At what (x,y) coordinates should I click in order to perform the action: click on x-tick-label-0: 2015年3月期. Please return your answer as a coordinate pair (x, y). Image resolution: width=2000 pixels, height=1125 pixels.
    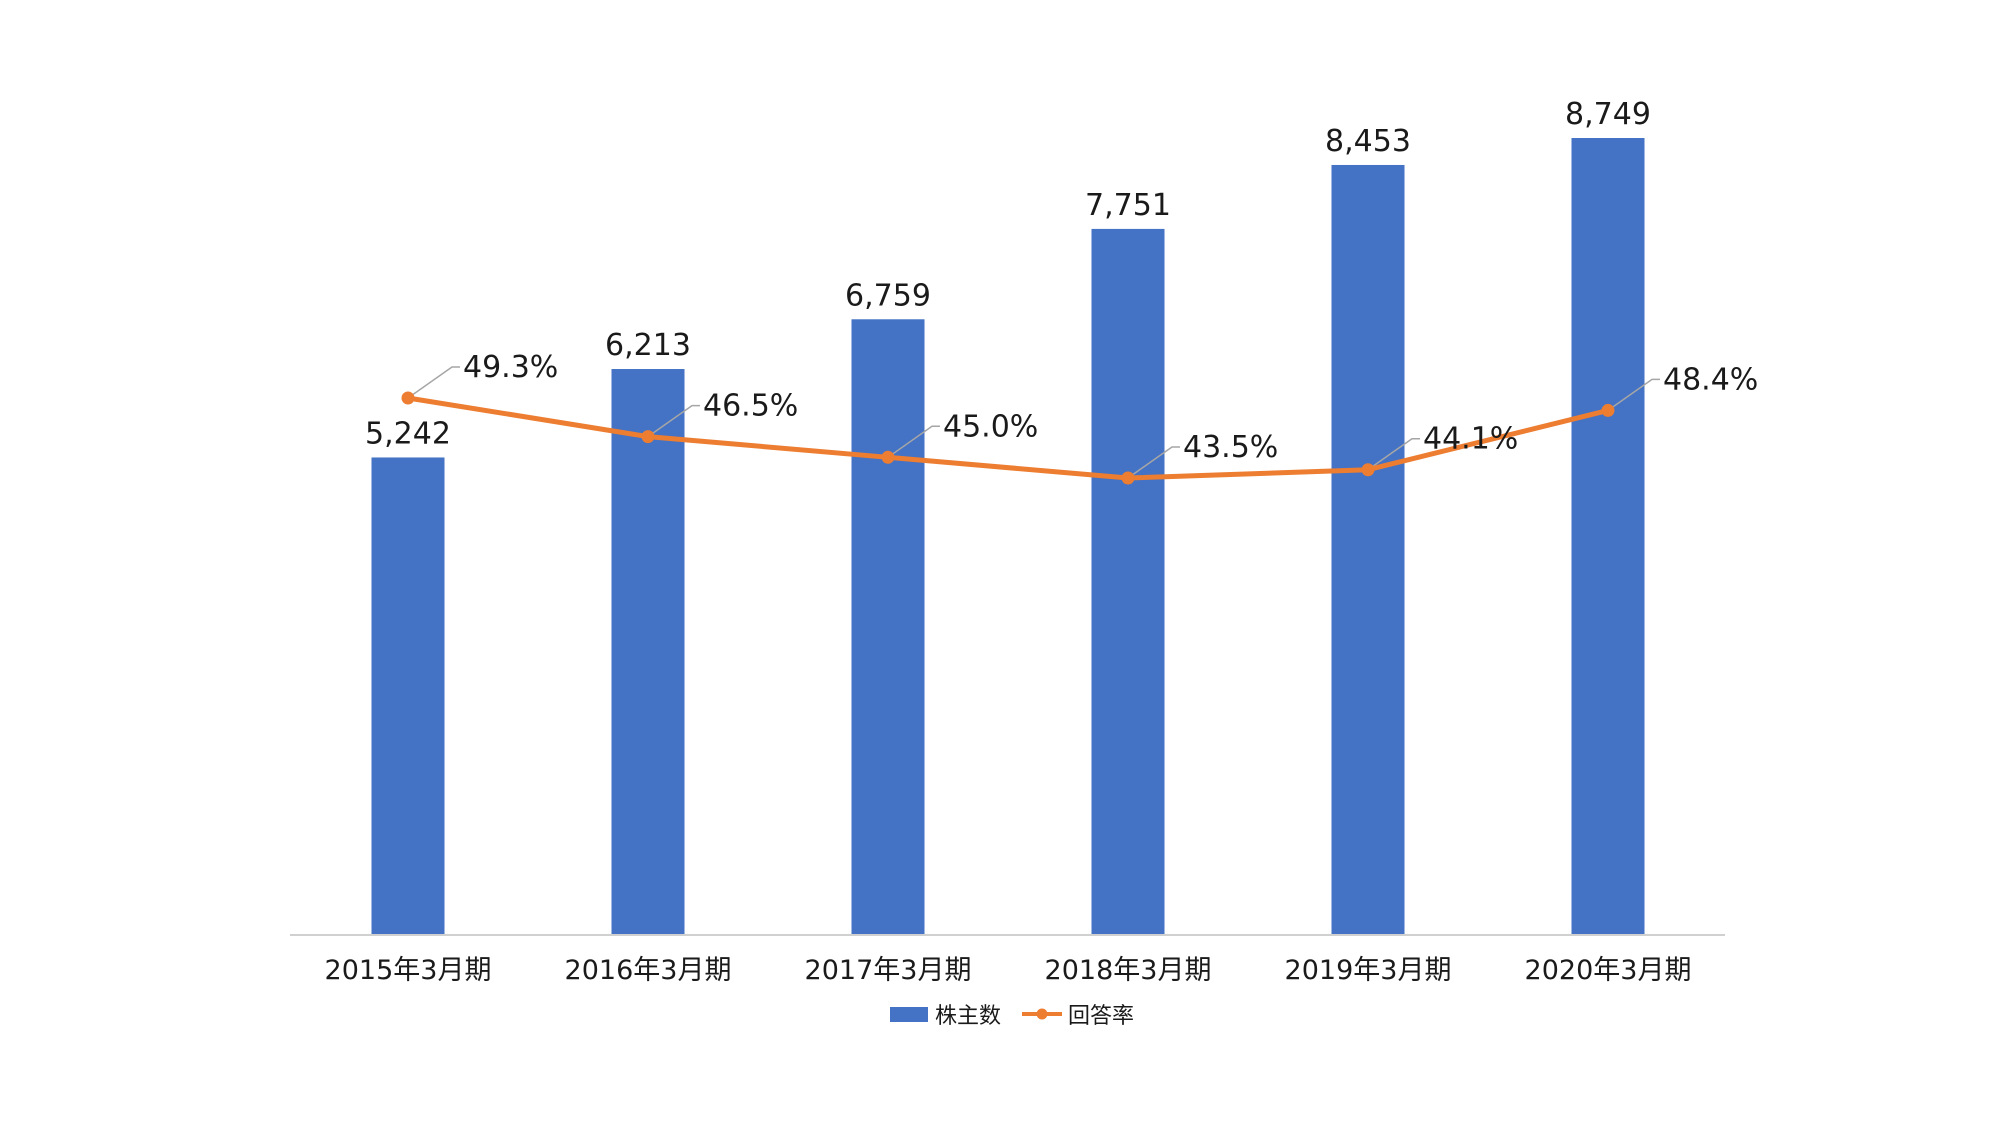
    Looking at the image, I should click on (408, 970).